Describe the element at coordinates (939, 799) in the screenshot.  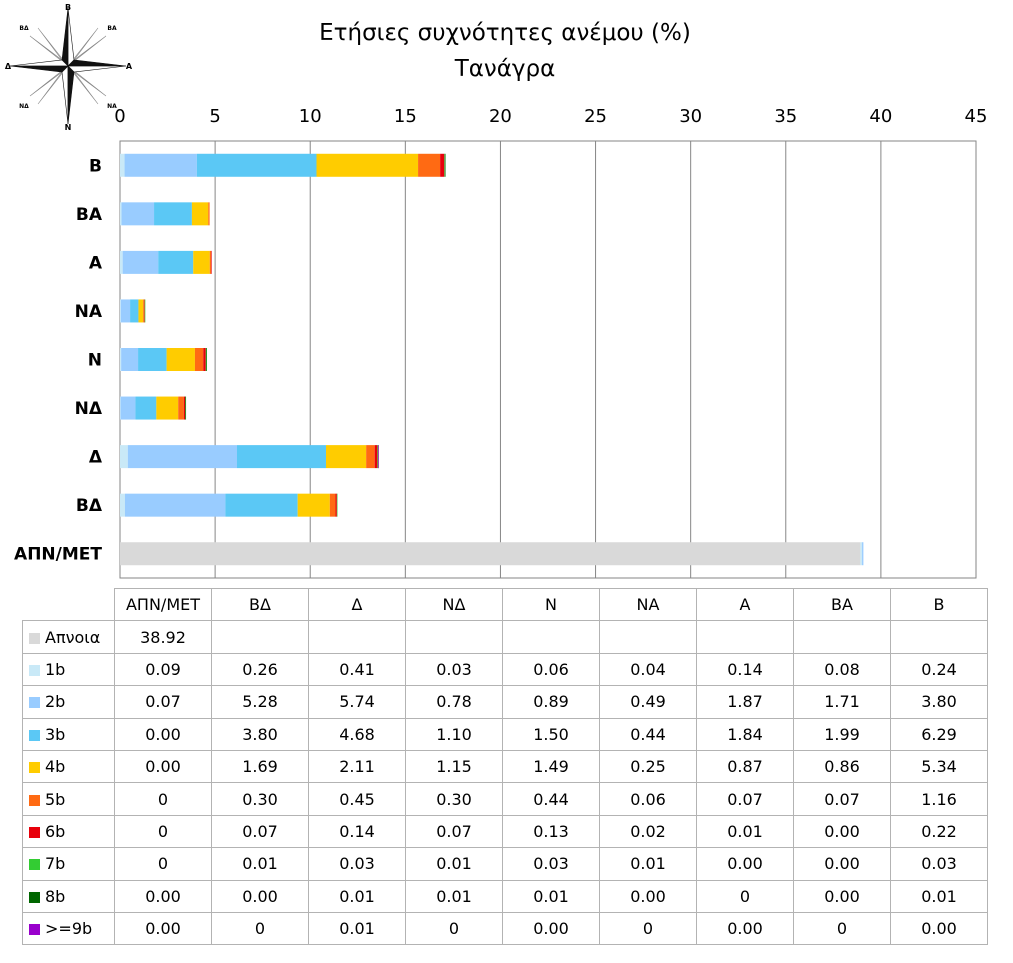
I see `table-cell: 1.16` at that location.